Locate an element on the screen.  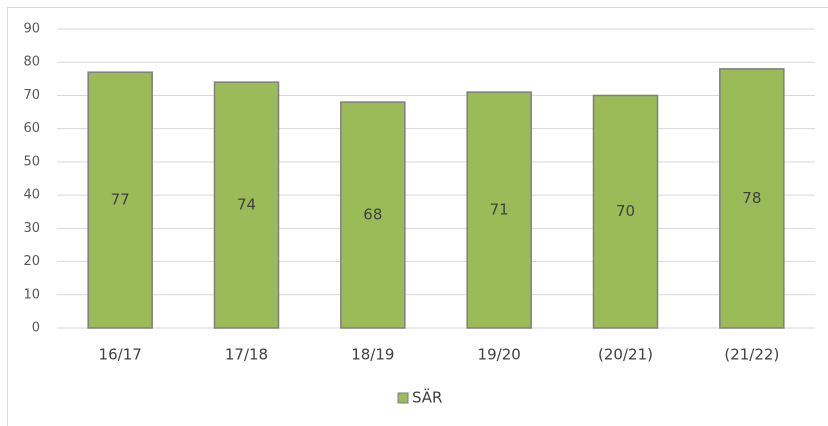
data-label: 68 is located at coordinates (372, 215).